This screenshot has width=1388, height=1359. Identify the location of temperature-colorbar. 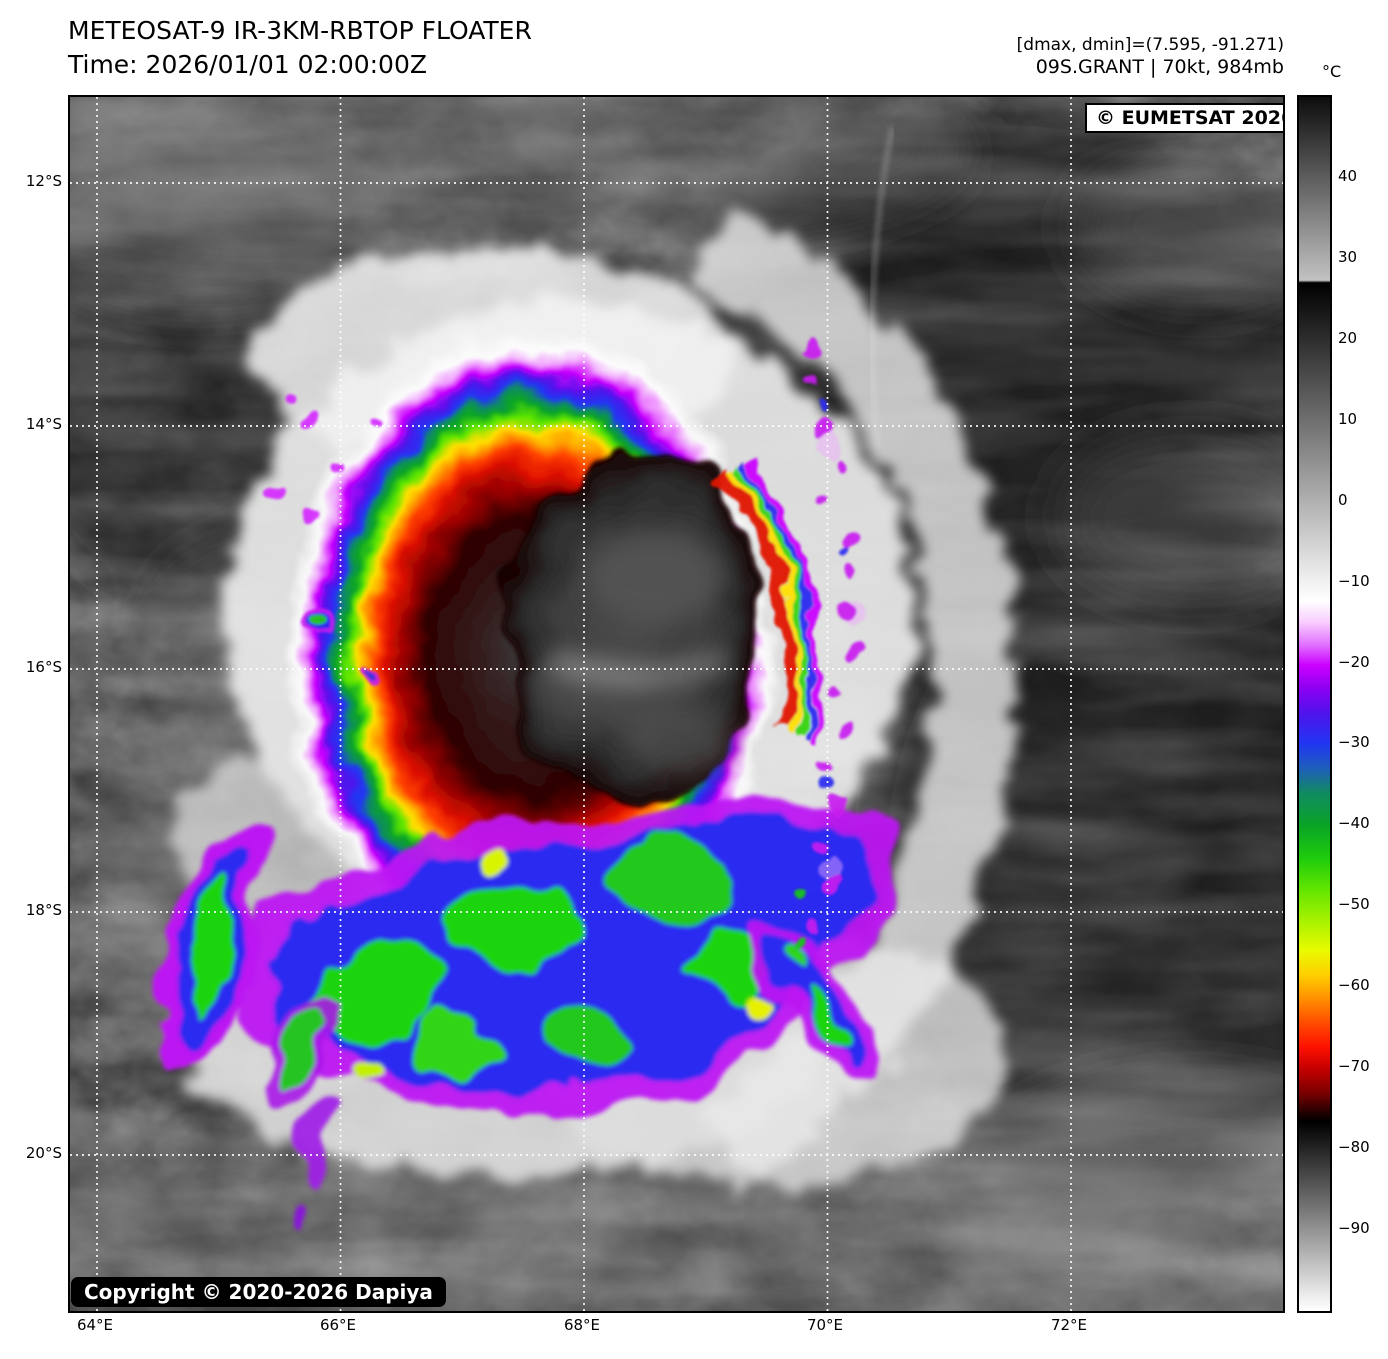
(1314, 704).